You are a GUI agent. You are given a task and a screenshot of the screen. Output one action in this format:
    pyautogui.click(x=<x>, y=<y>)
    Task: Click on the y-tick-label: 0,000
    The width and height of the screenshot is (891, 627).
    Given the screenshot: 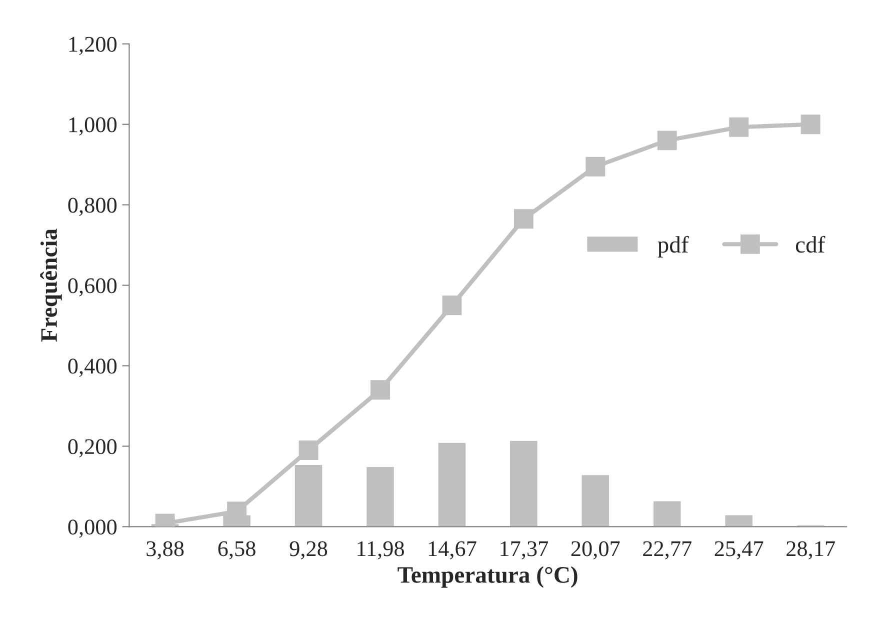 What is the action you would take?
    pyautogui.click(x=92, y=529)
    